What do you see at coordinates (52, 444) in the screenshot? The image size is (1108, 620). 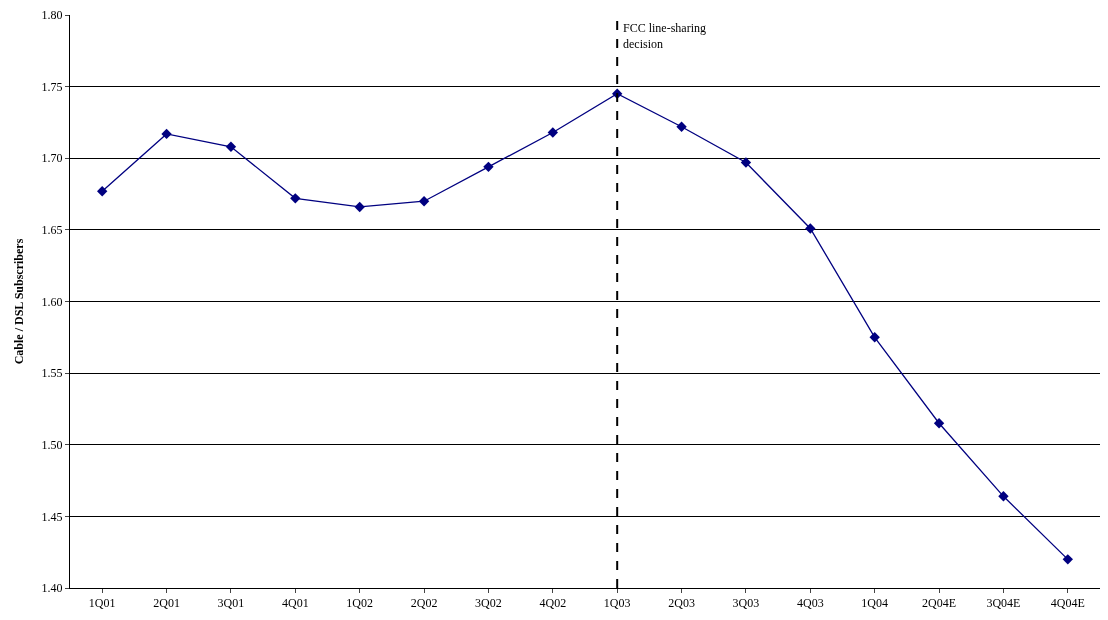 I see `y-tick-label: 1.50` at bounding box center [52, 444].